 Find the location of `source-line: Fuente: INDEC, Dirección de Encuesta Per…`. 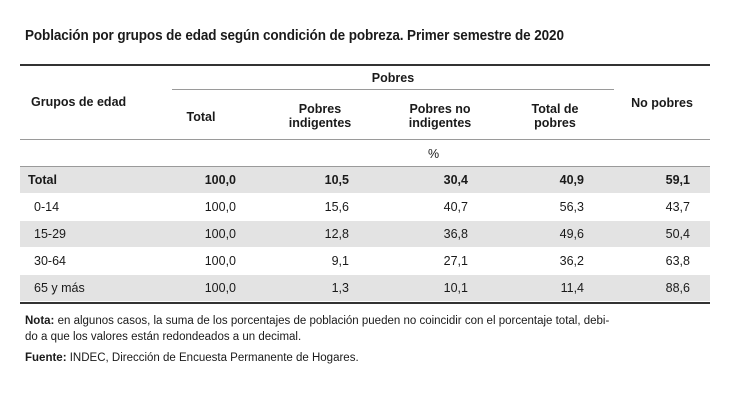

source-line: Fuente: INDEC, Dirección de Encuesta Per… is located at coordinates (192, 358).